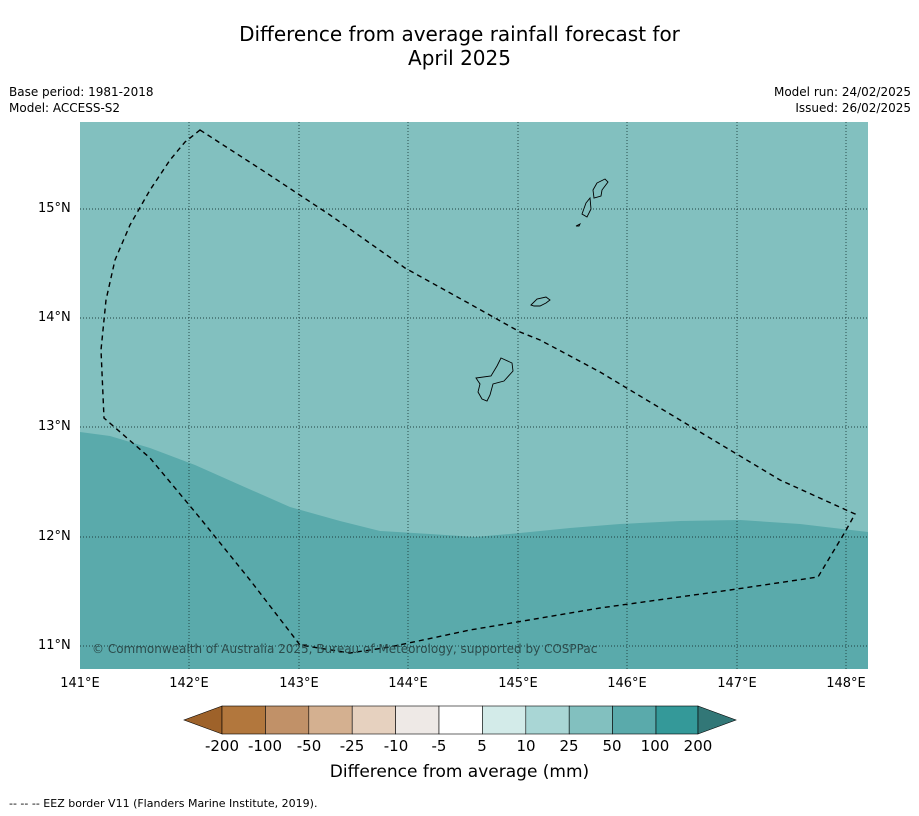  What do you see at coordinates (189, 683) in the screenshot?
I see `lon-label-142: 142°E` at bounding box center [189, 683].